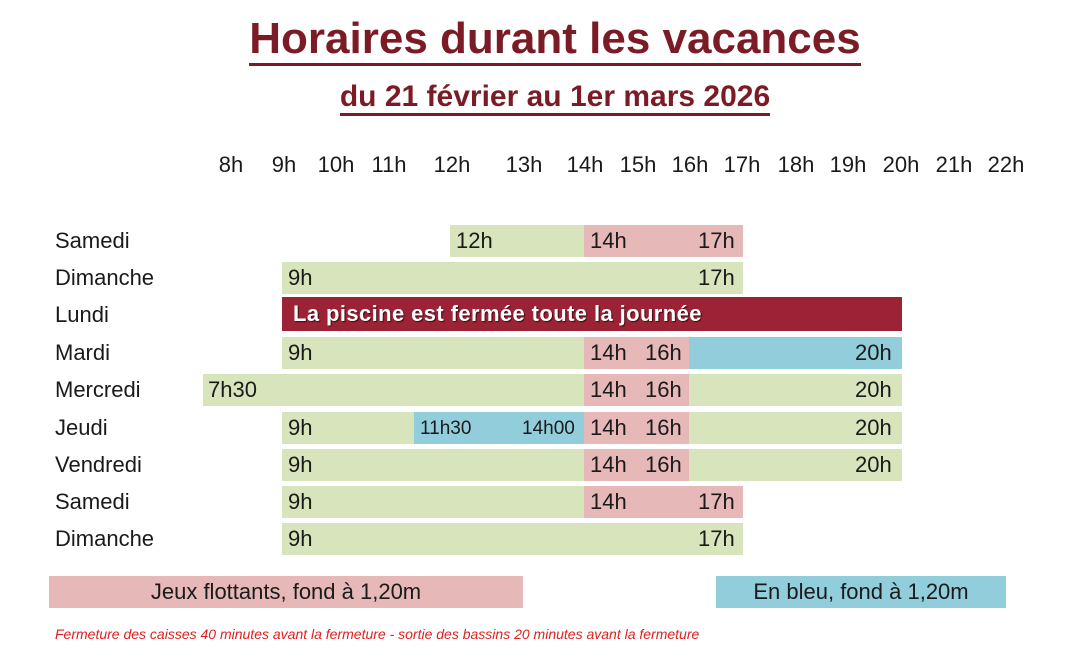 Image resolution: width=1068 pixels, height=657 pixels. What do you see at coordinates (524, 164) in the screenshot?
I see `hour-label: 13h` at bounding box center [524, 164].